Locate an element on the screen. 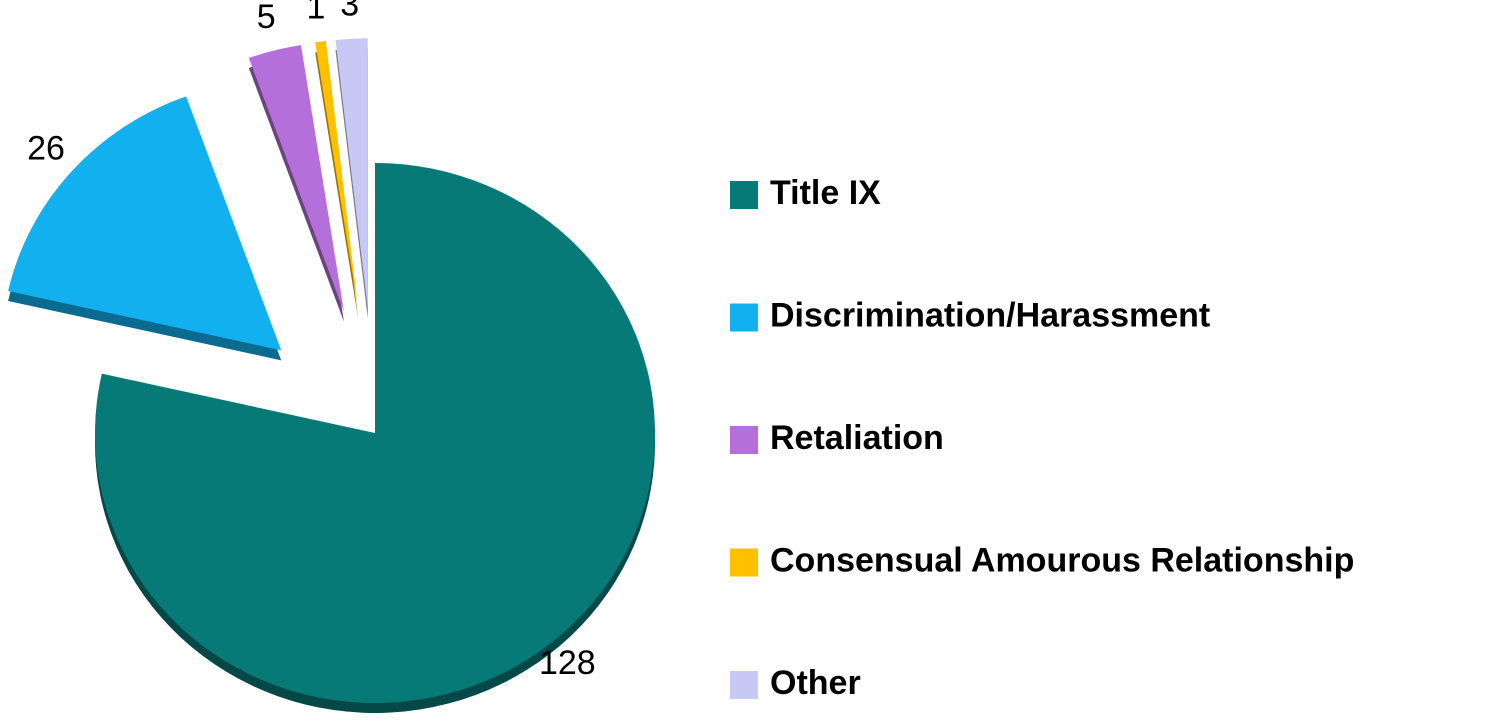 The width and height of the screenshot is (1490, 723). legend-label: Consensual Amourous Relationship is located at coordinates (1062, 560).